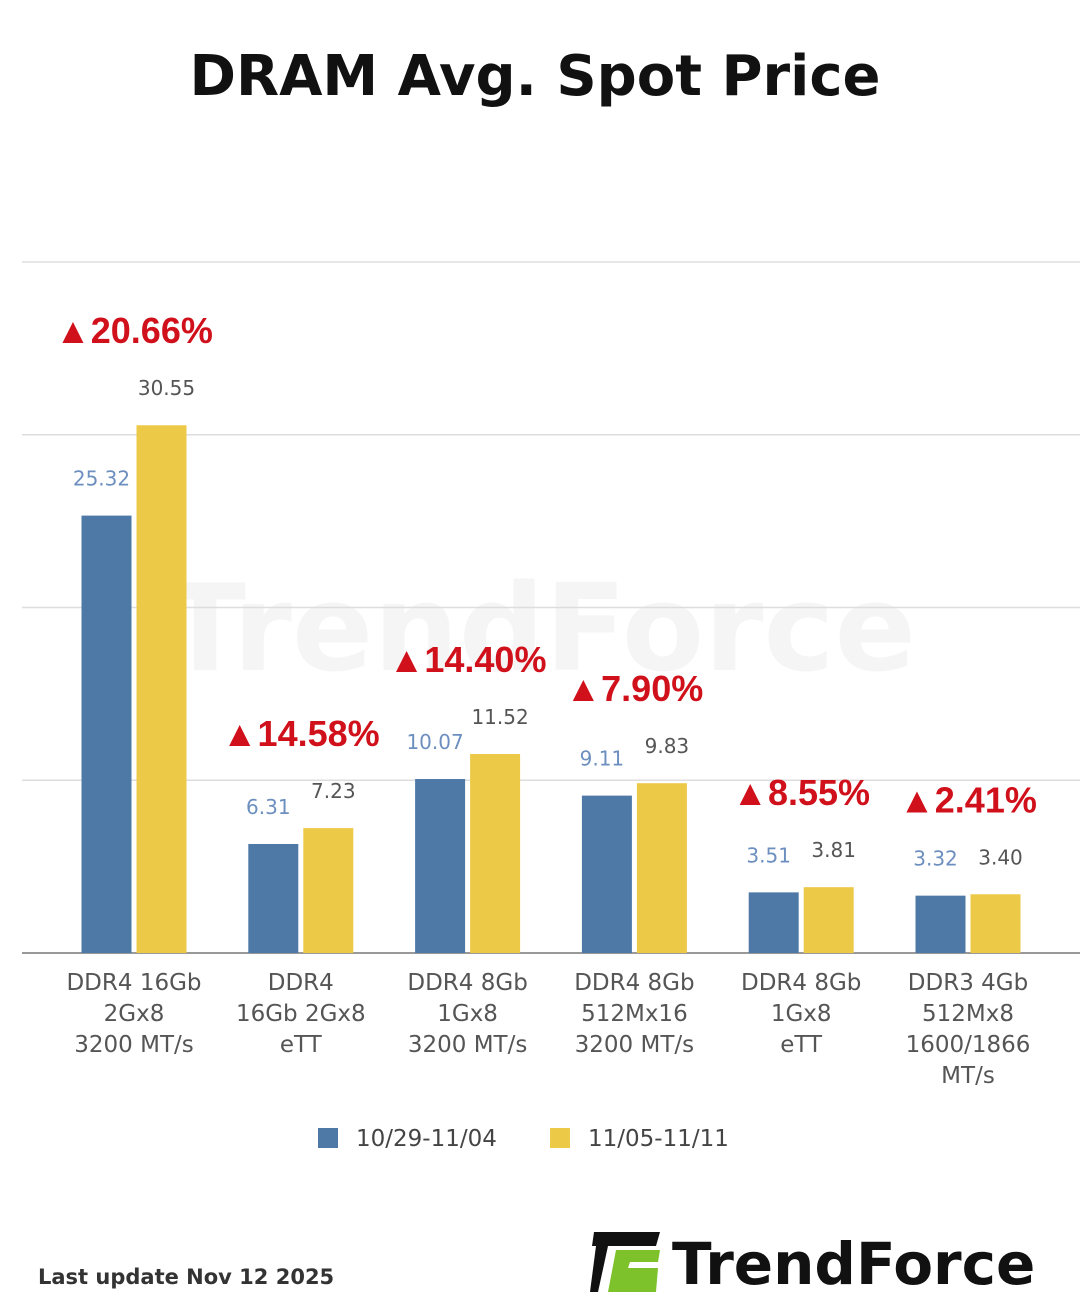 The image size is (1080, 1308). Describe the element at coordinates (499, 717) in the screenshot. I see `data-label-series-2: 11.52` at that location.